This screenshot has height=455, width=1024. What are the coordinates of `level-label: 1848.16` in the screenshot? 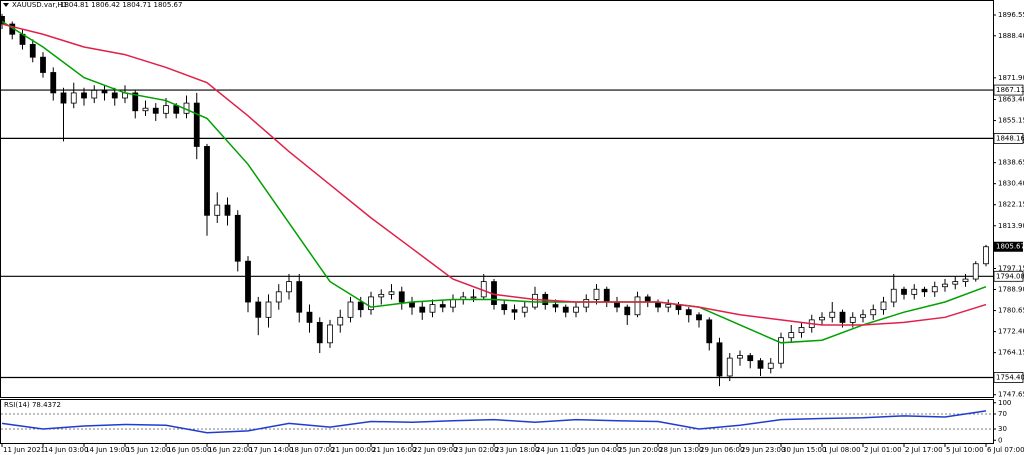 It's located at (1010, 138).